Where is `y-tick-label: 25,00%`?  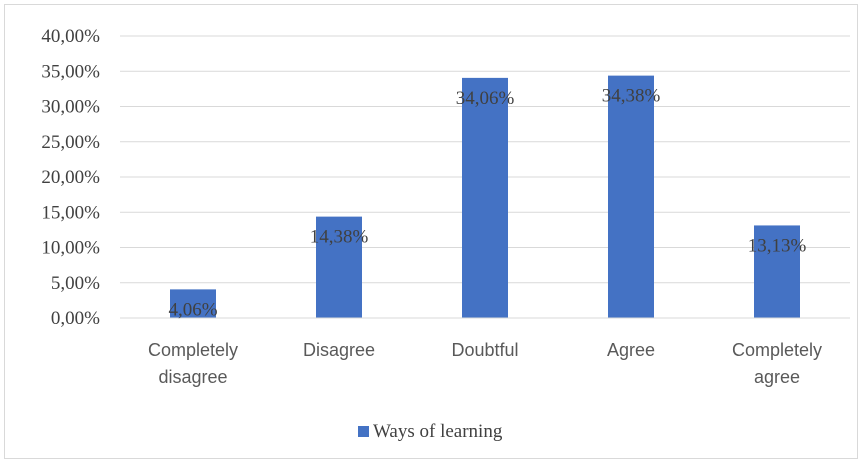
y-tick-label: 25,00% is located at coordinates (70, 142).